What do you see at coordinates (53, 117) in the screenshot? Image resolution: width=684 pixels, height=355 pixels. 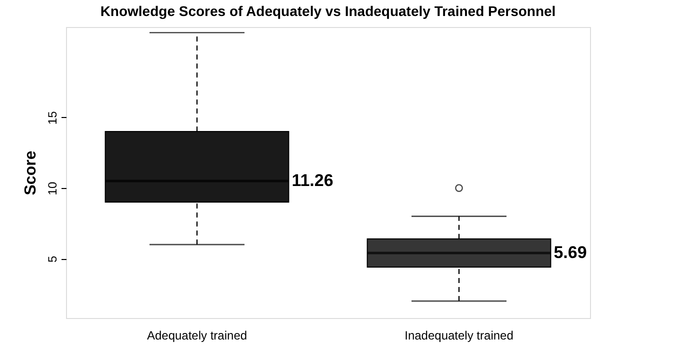 I see `y-tick-label: 15` at bounding box center [53, 117].